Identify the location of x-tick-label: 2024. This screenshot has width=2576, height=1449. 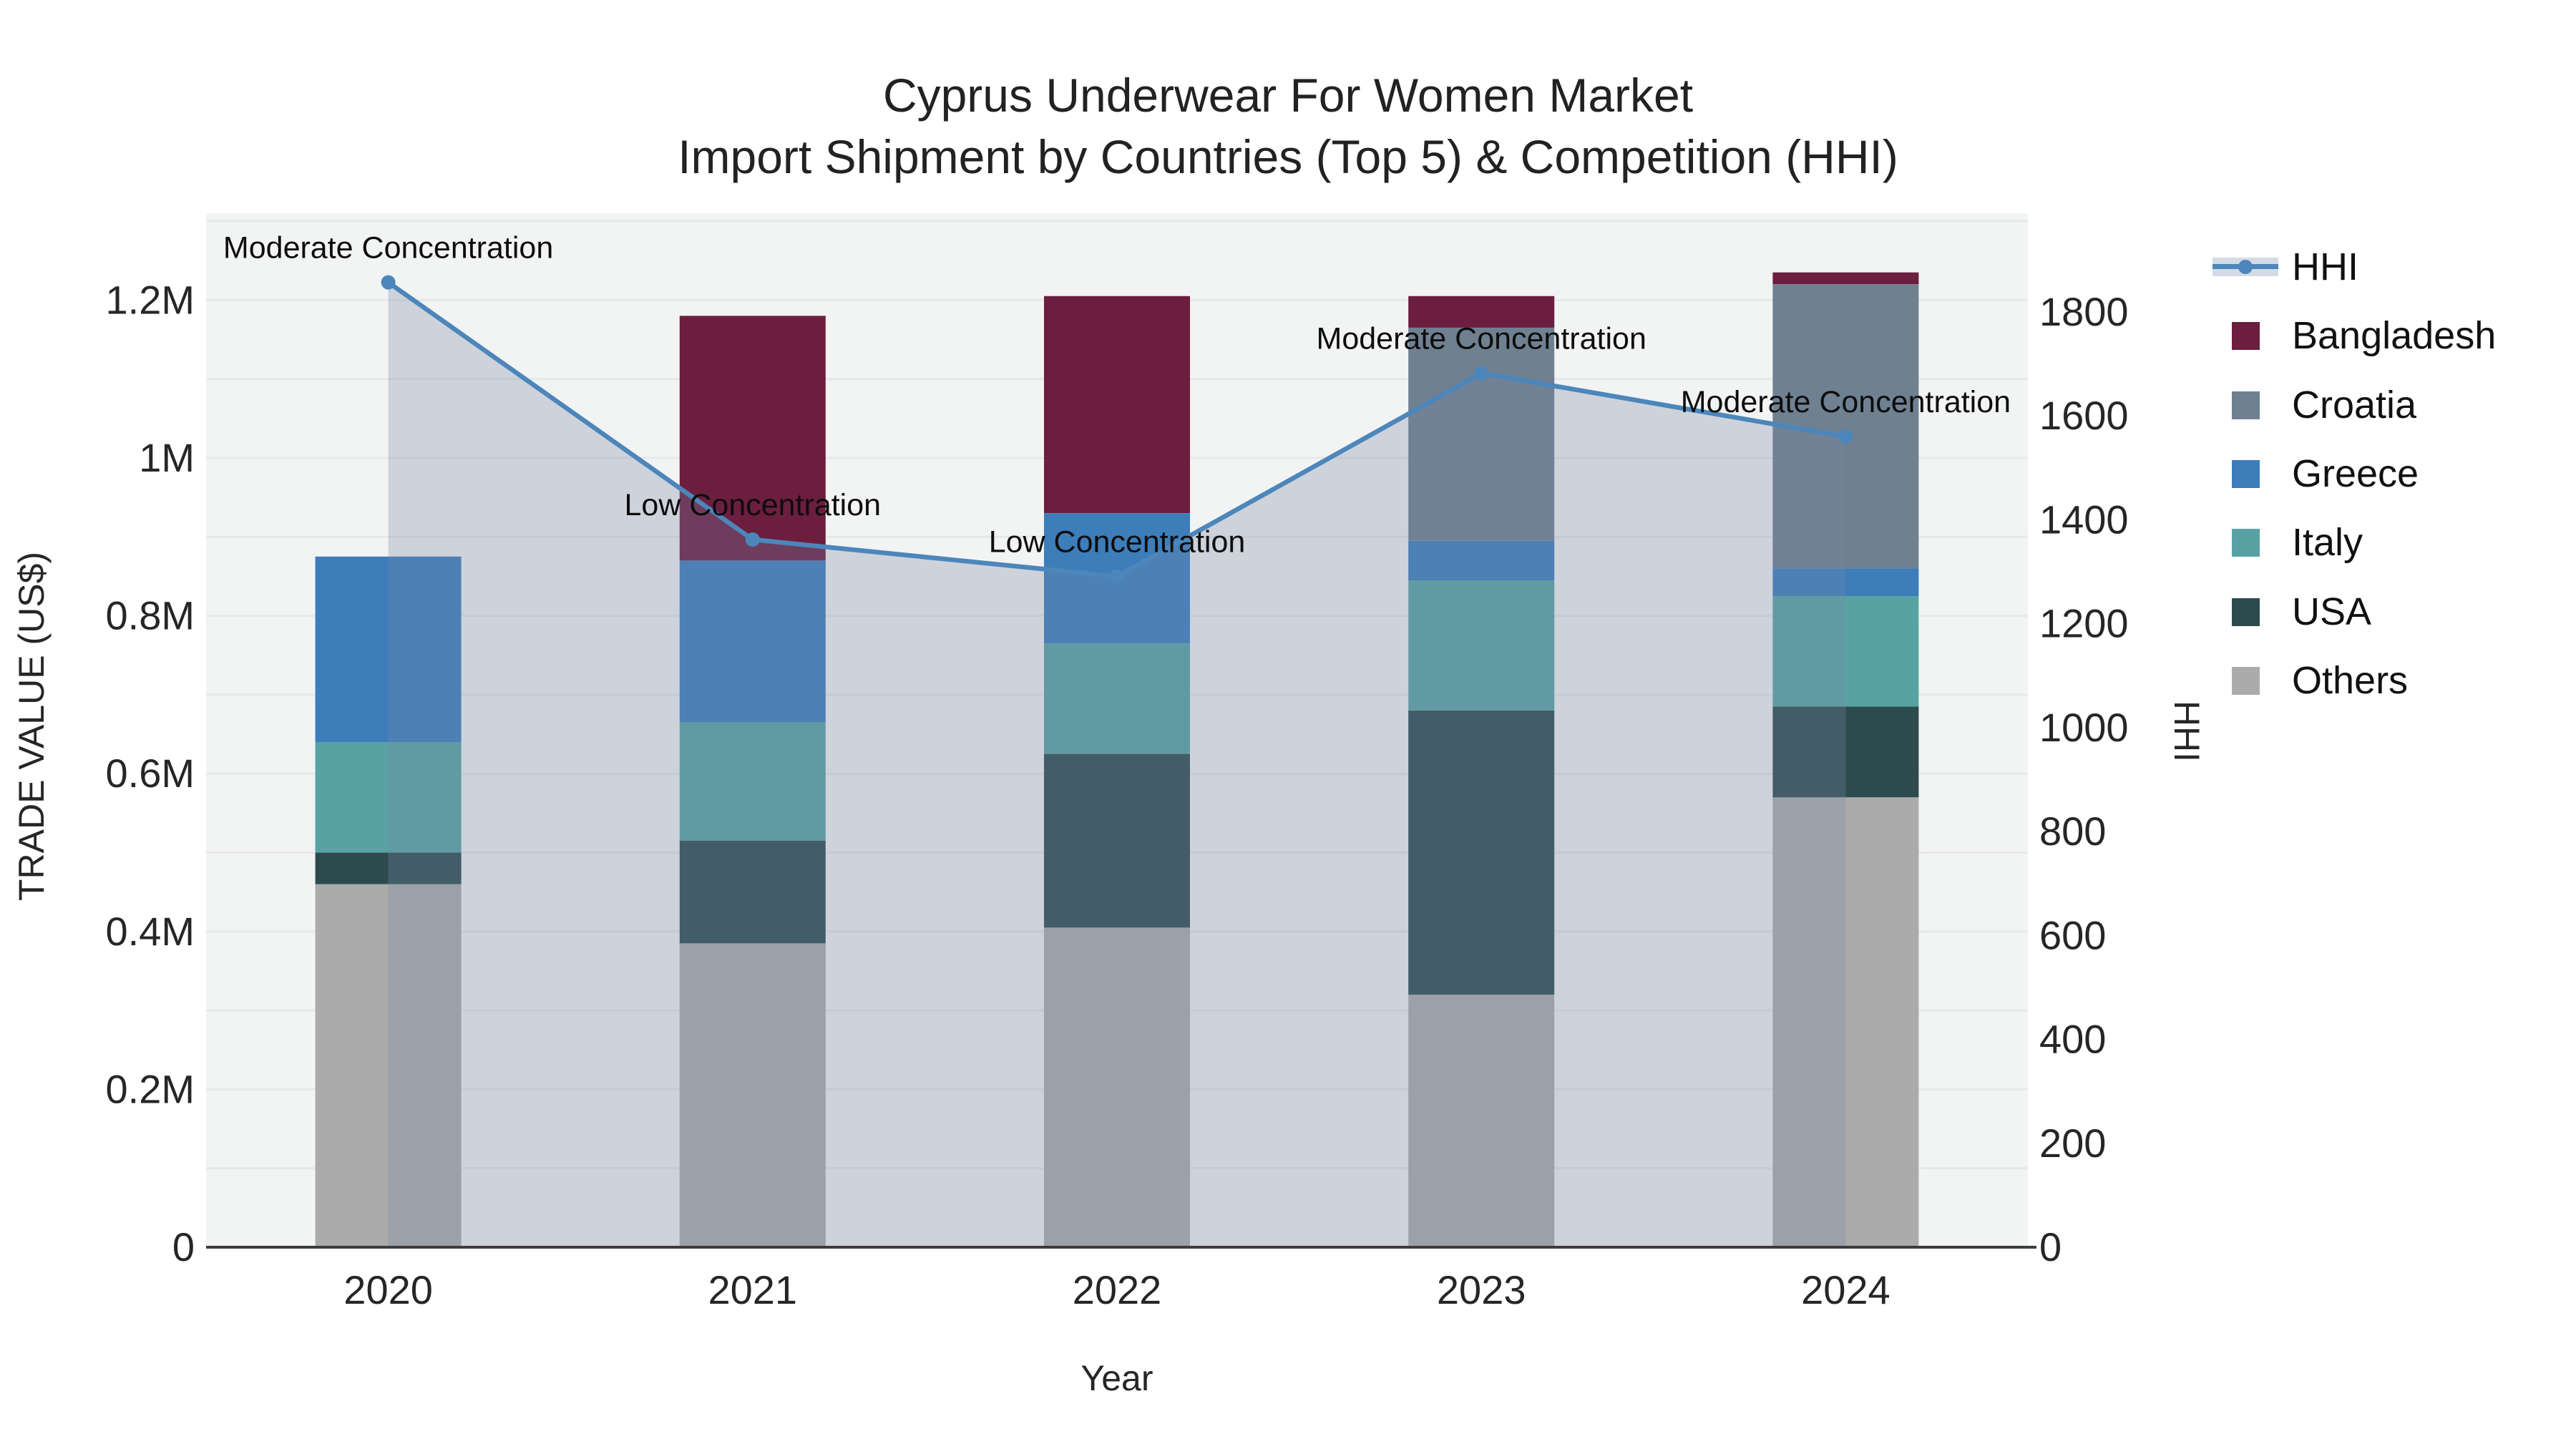
(1845, 1289).